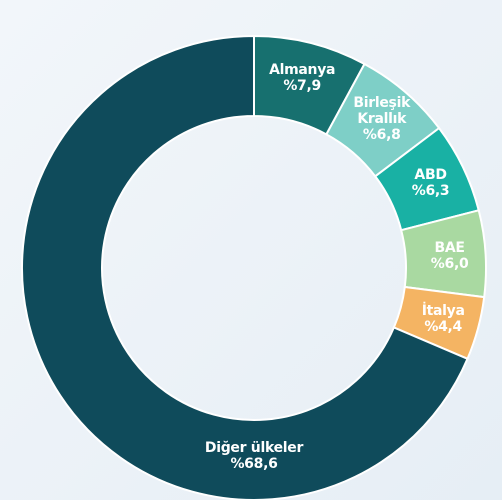  I want to click on slice-label: İtalya %4,4, so click(443, 319).